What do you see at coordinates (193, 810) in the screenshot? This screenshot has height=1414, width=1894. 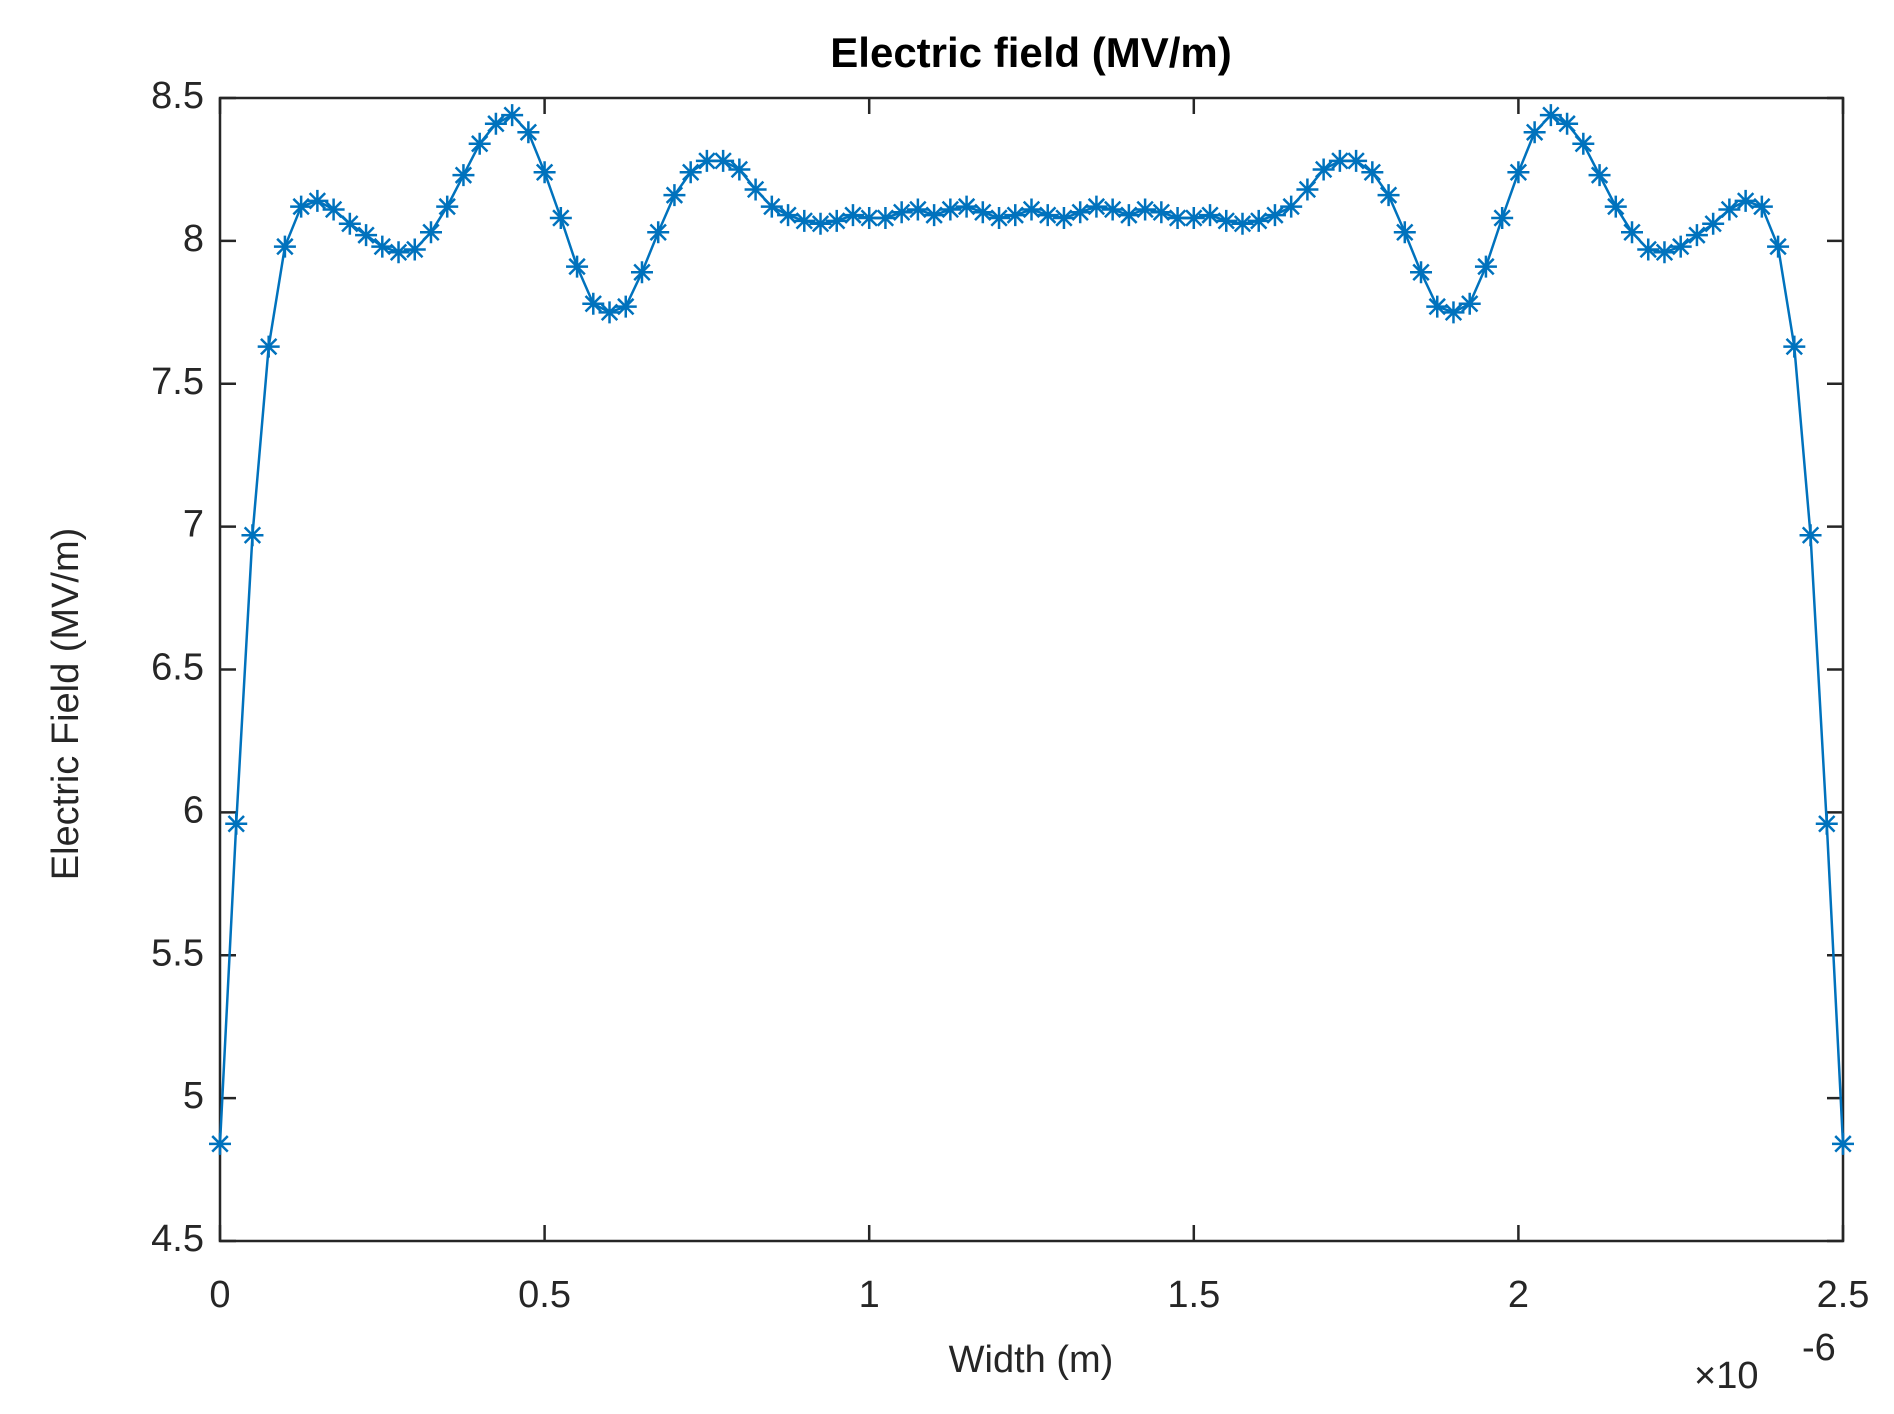 I see `y-tick-label: 6` at bounding box center [193, 810].